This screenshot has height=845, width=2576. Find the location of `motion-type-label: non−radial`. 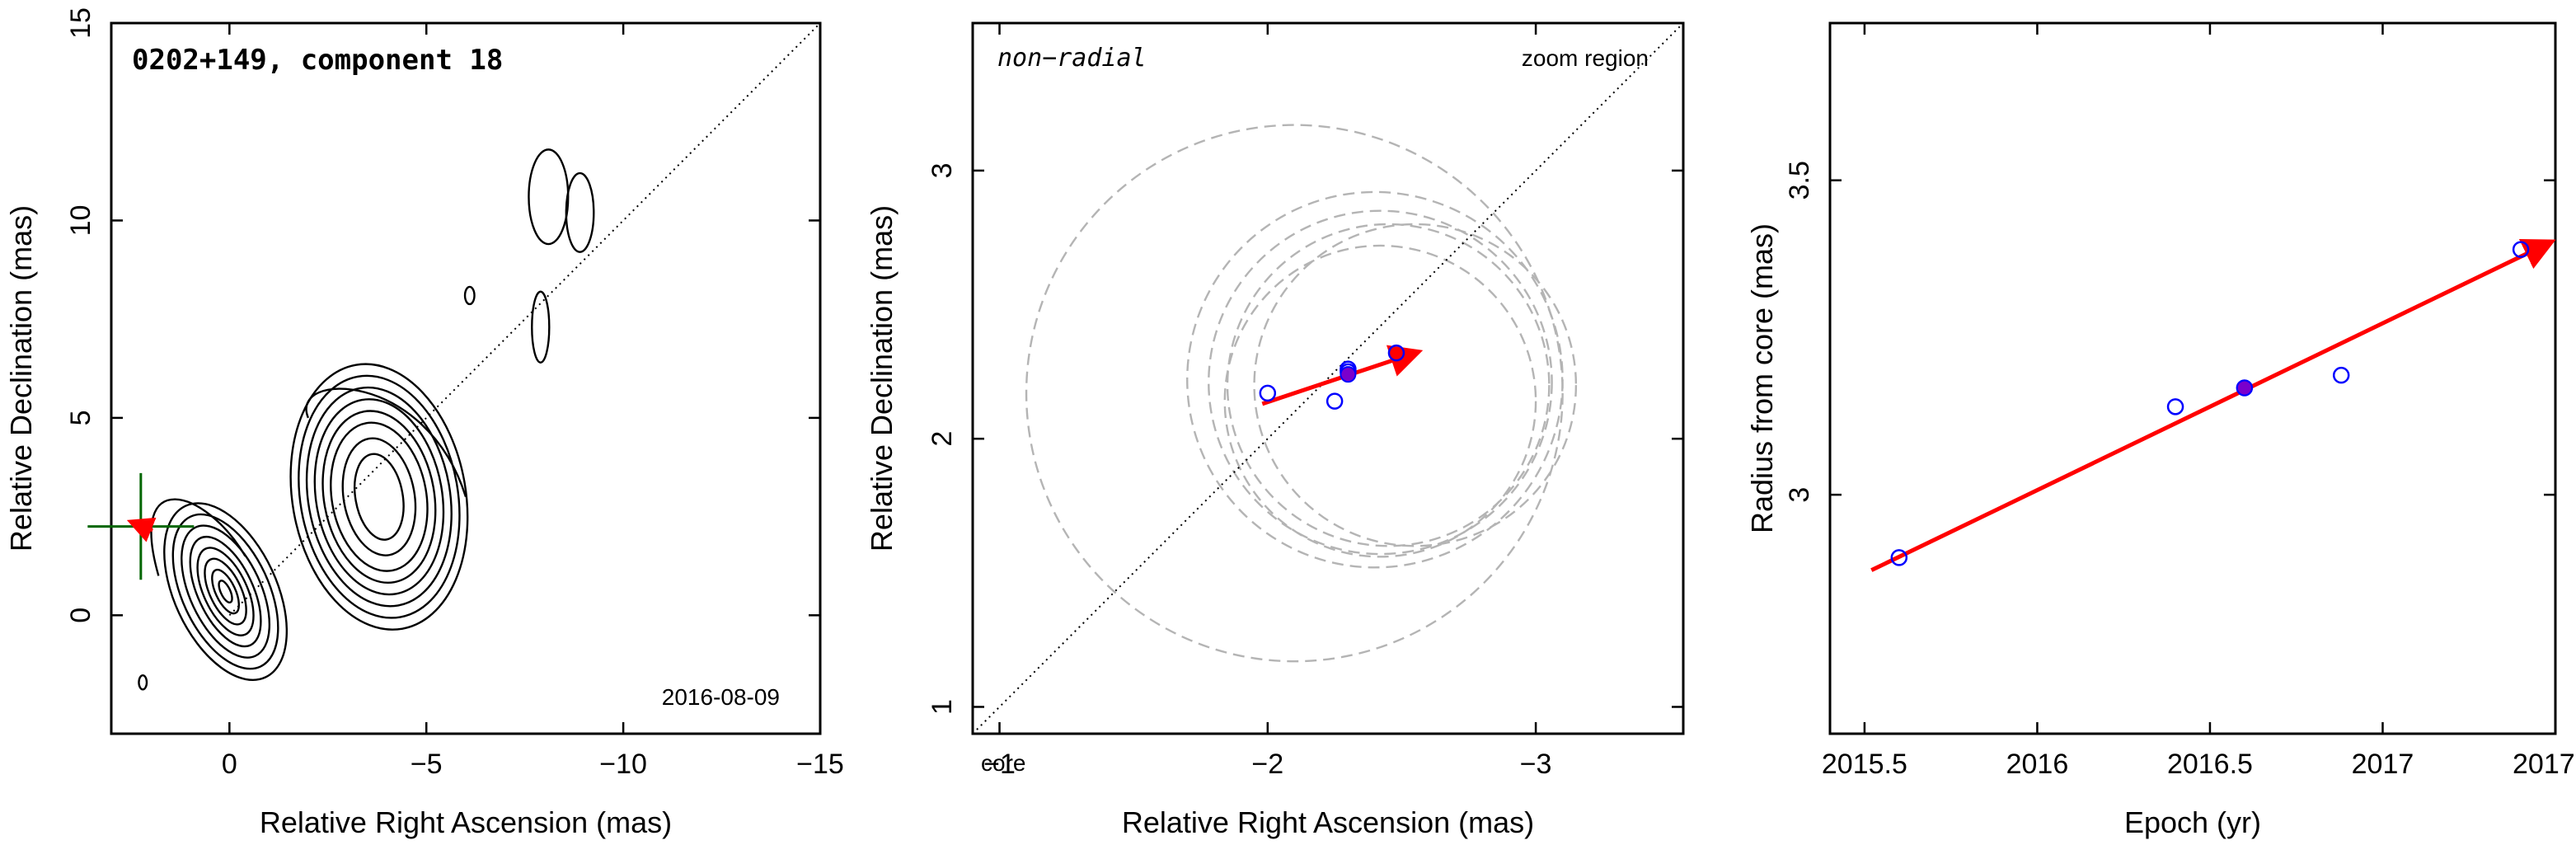

motion-type-label: non−radial is located at coordinates (1072, 58).